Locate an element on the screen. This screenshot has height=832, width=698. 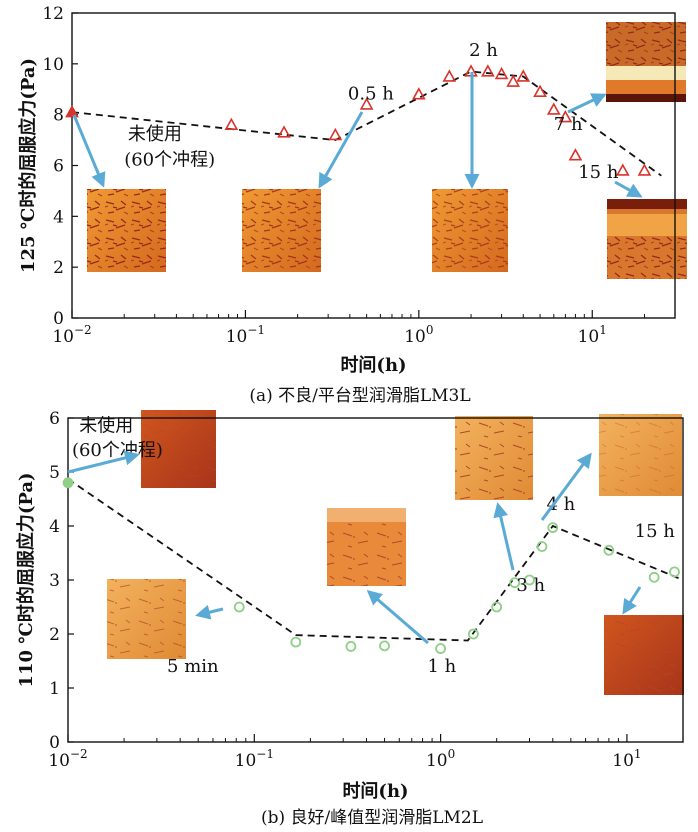
y-tick-label: 8 is located at coordinates (58, 116).